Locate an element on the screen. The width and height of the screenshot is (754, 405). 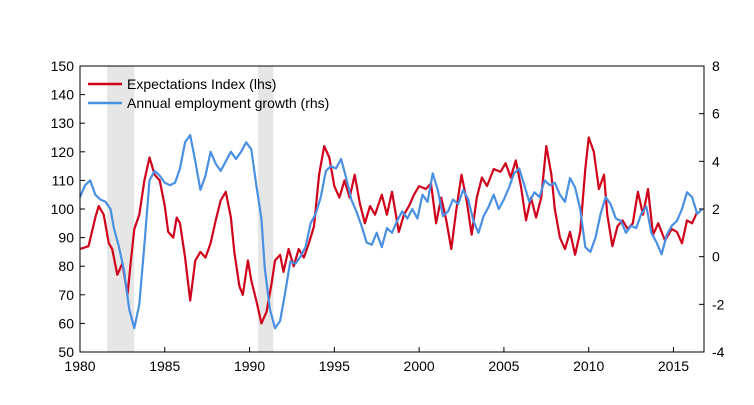
x-tick-label: 2010 is located at coordinates (588, 366).